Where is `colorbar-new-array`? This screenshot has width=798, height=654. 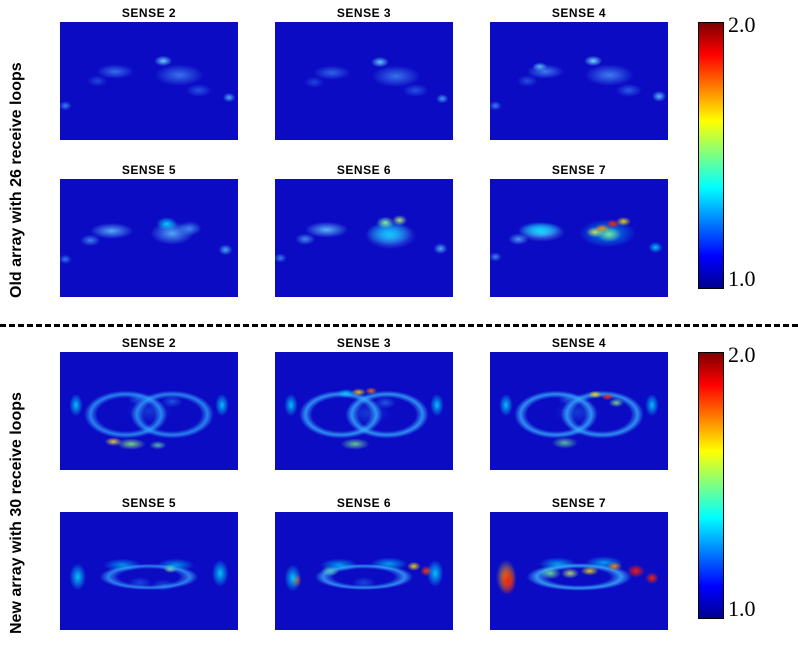 colorbar-new-array is located at coordinates (711, 485).